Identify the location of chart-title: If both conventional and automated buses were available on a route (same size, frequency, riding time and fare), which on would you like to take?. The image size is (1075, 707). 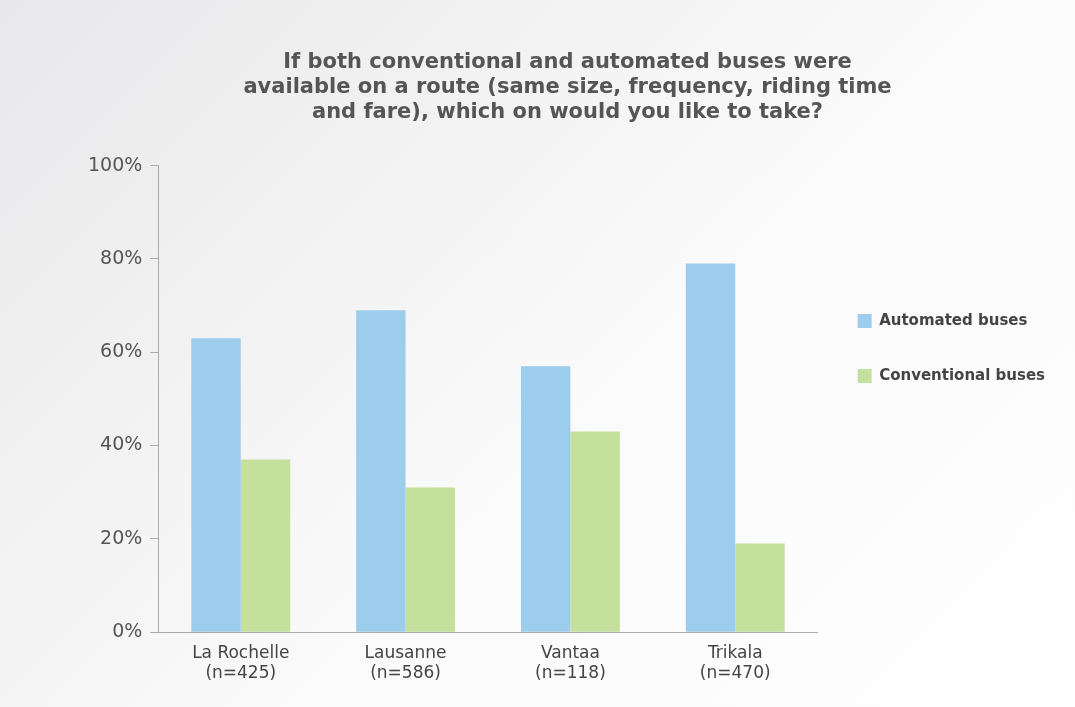
(567, 86).